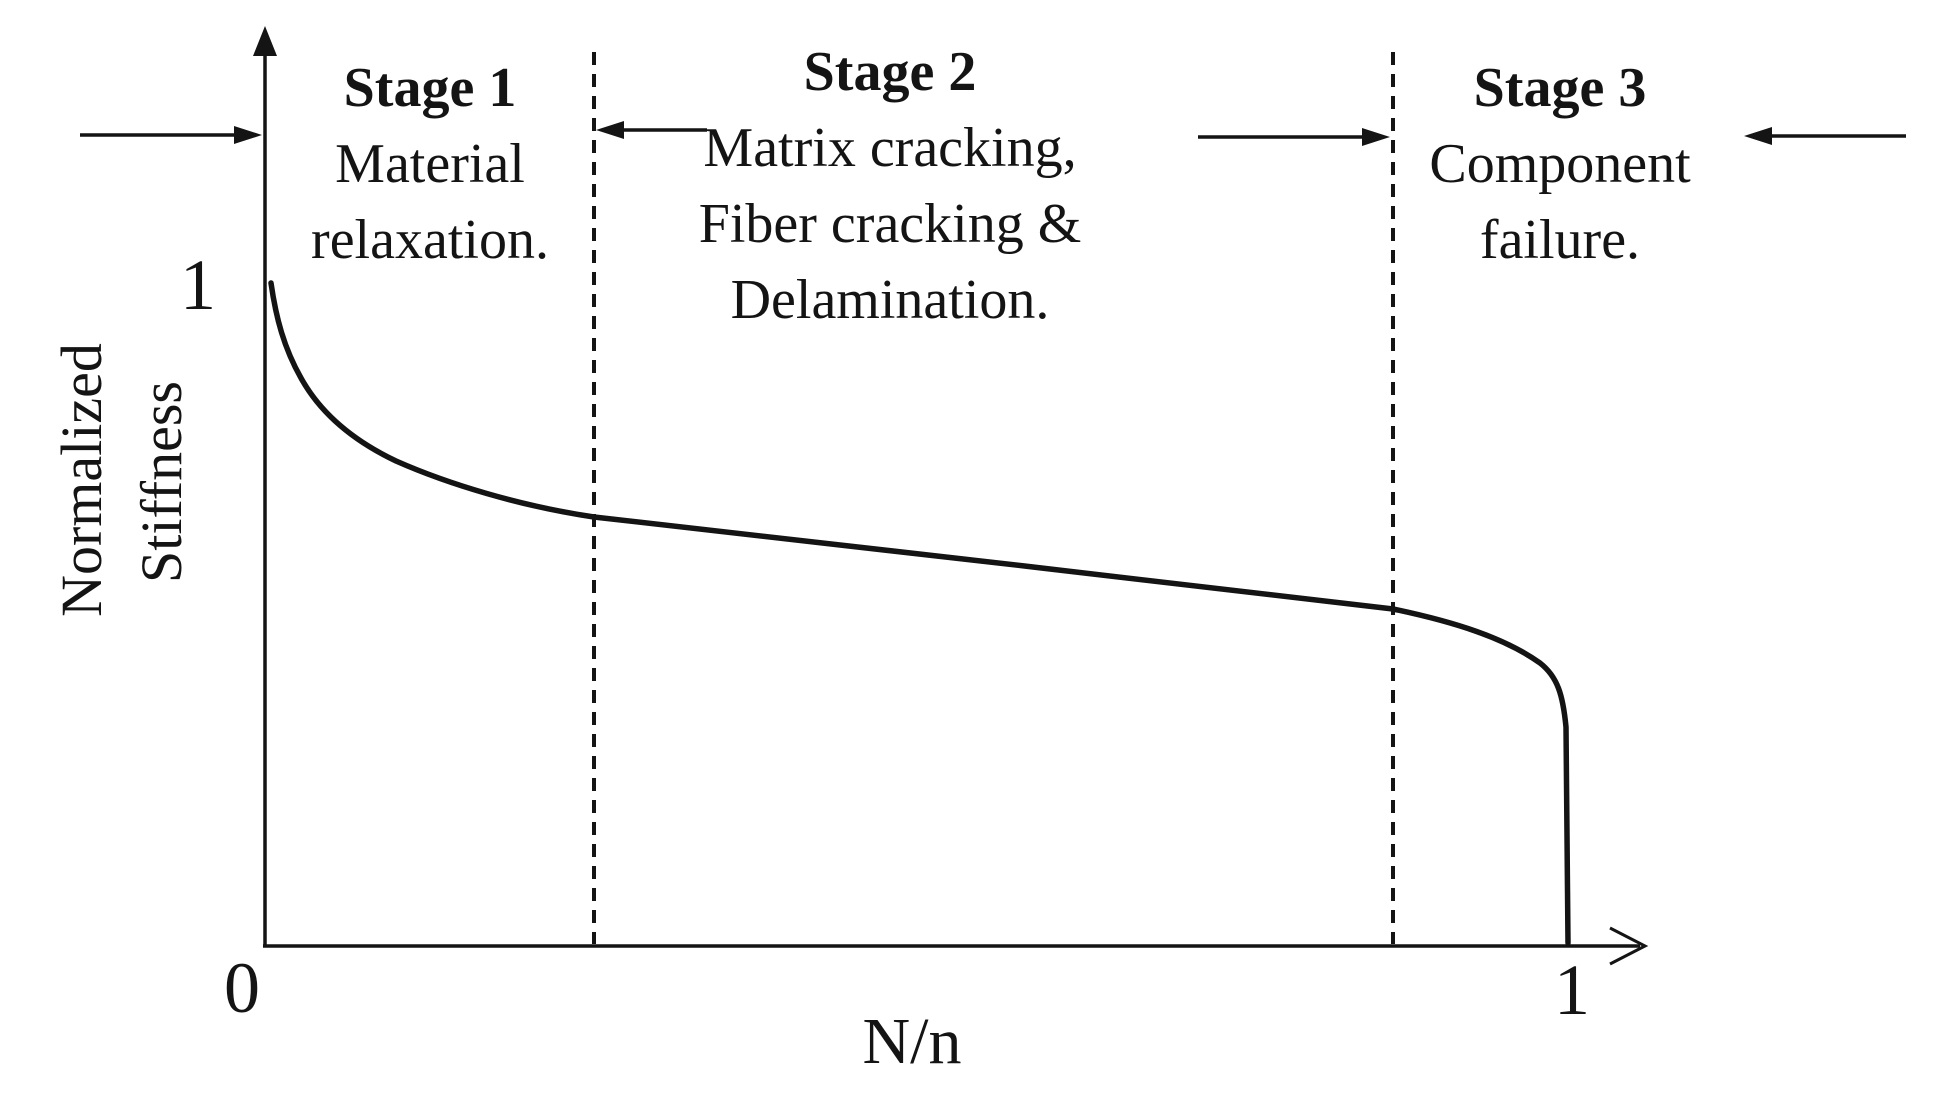 The image size is (1939, 1116). I want to click on stage3-title: Stage 3, so click(1560, 88).